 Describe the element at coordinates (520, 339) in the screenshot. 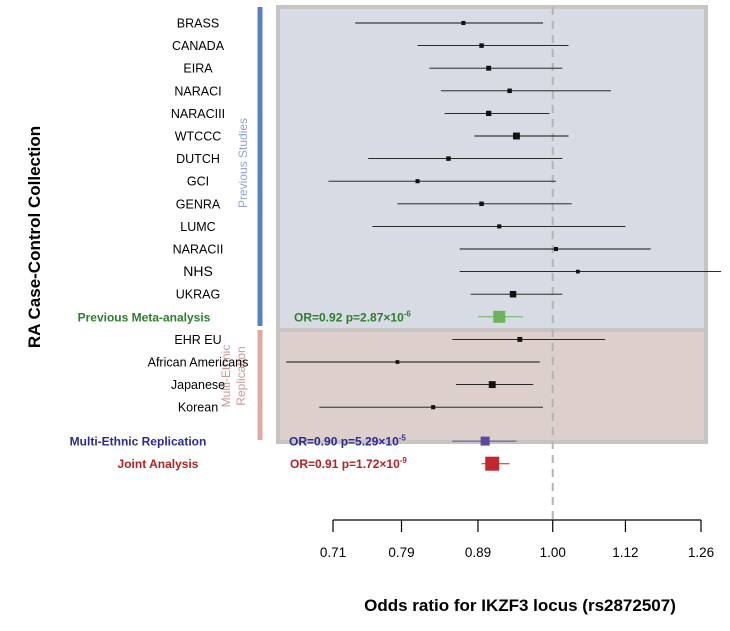

I see `point-ehr-eu` at that location.